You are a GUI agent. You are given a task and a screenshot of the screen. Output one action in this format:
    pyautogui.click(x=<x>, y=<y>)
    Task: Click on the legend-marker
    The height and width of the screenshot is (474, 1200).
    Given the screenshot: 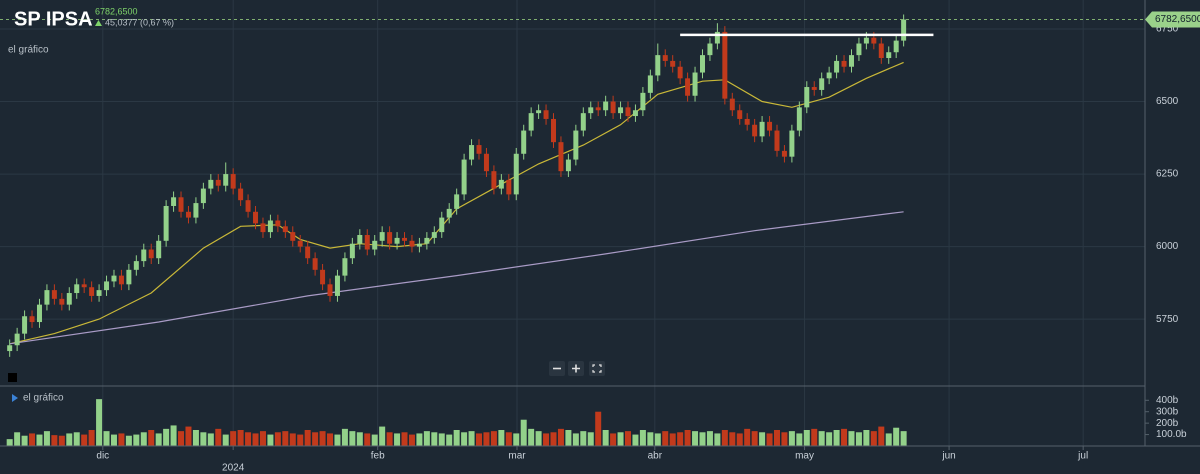 What is the action you would take?
    pyautogui.click(x=15, y=398)
    